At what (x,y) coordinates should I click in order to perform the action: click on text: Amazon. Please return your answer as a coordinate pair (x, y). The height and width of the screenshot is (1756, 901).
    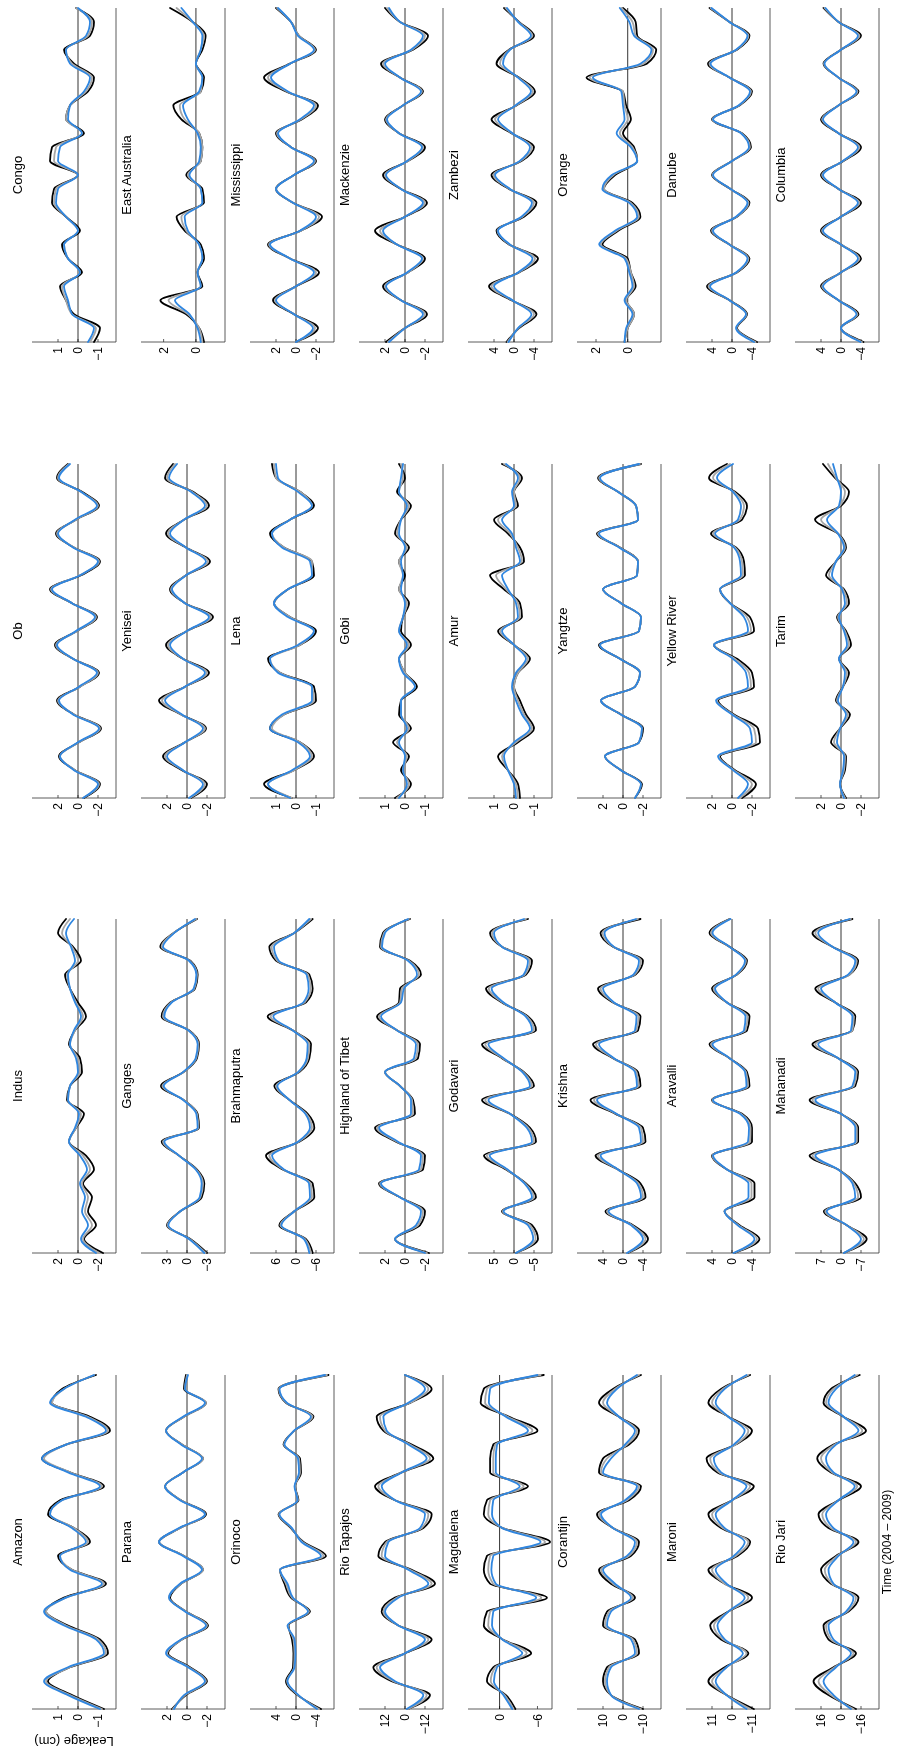
    Looking at the image, I should click on (17, 1542).